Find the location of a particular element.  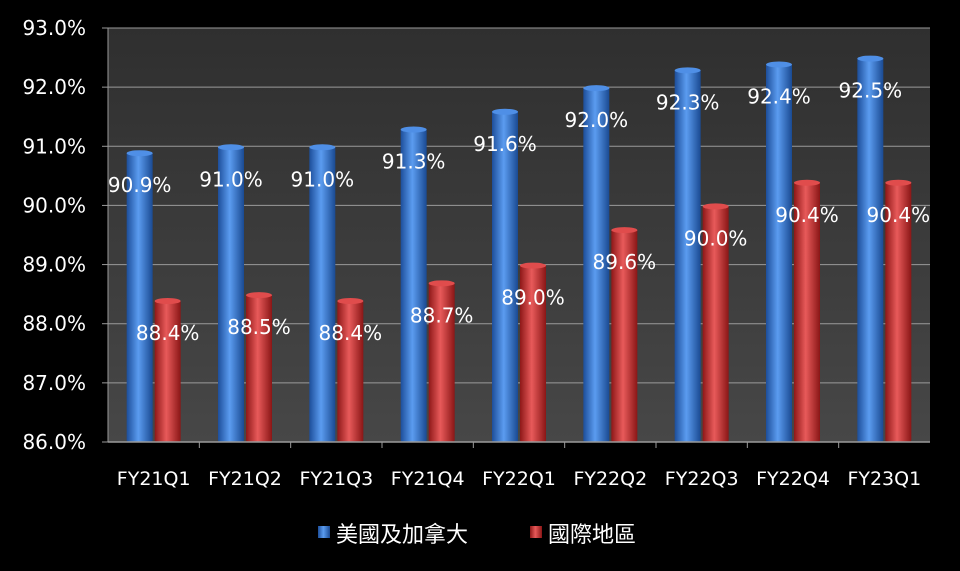

x-tick-label: FY22Q3 is located at coordinates (702, 479).